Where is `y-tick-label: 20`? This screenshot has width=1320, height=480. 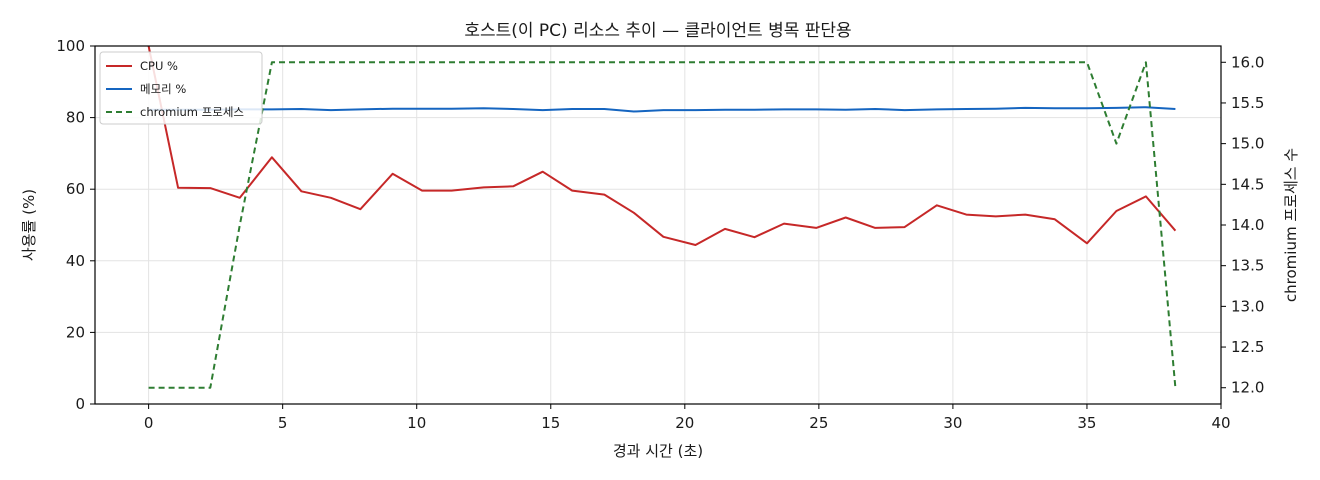
y-tick-label: 20 is located at coordinates (75, 332).